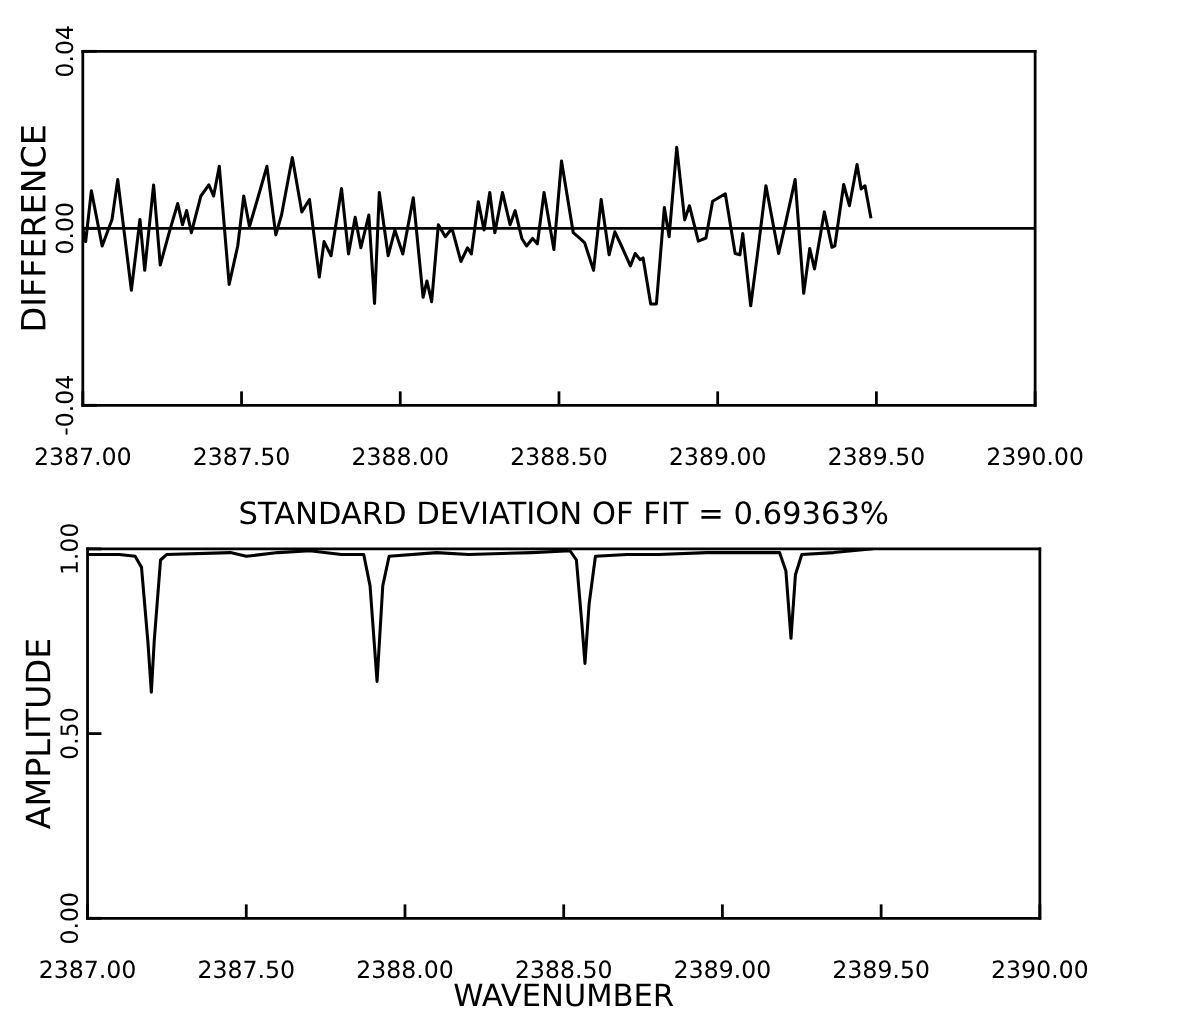  What do you see at coordinates (564, 995) in the screenshot?
I see `x-axis-title: WAVENUMBER` at bounding box center [564, 995].